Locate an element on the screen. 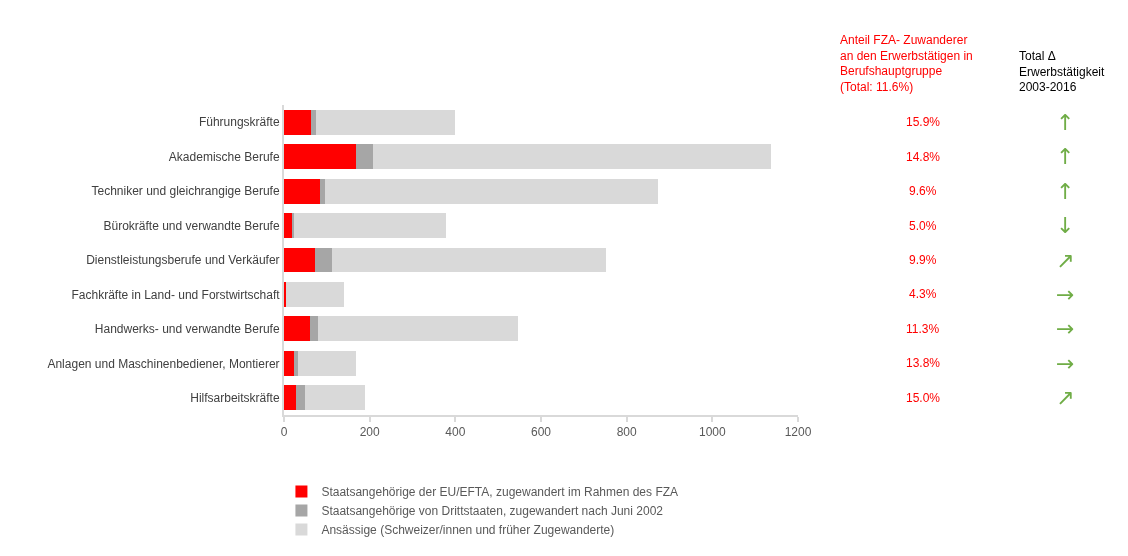  text: 15.0% is located at coordinates (923, 398).